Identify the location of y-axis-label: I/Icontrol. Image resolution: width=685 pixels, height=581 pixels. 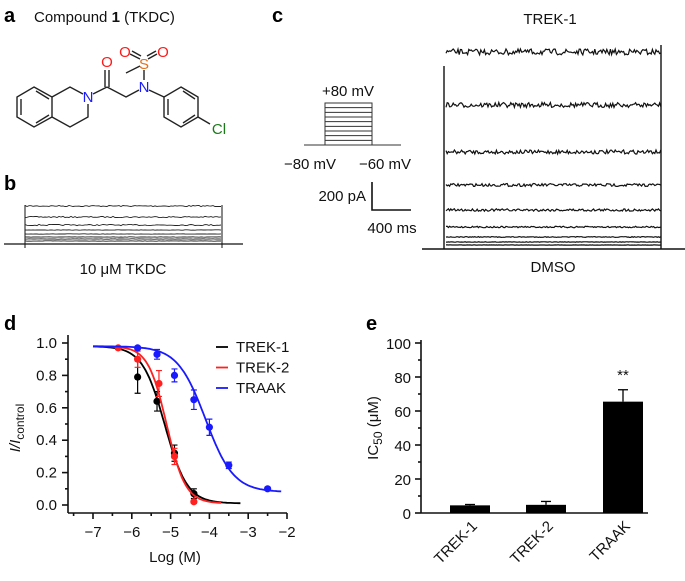
(17, 428).